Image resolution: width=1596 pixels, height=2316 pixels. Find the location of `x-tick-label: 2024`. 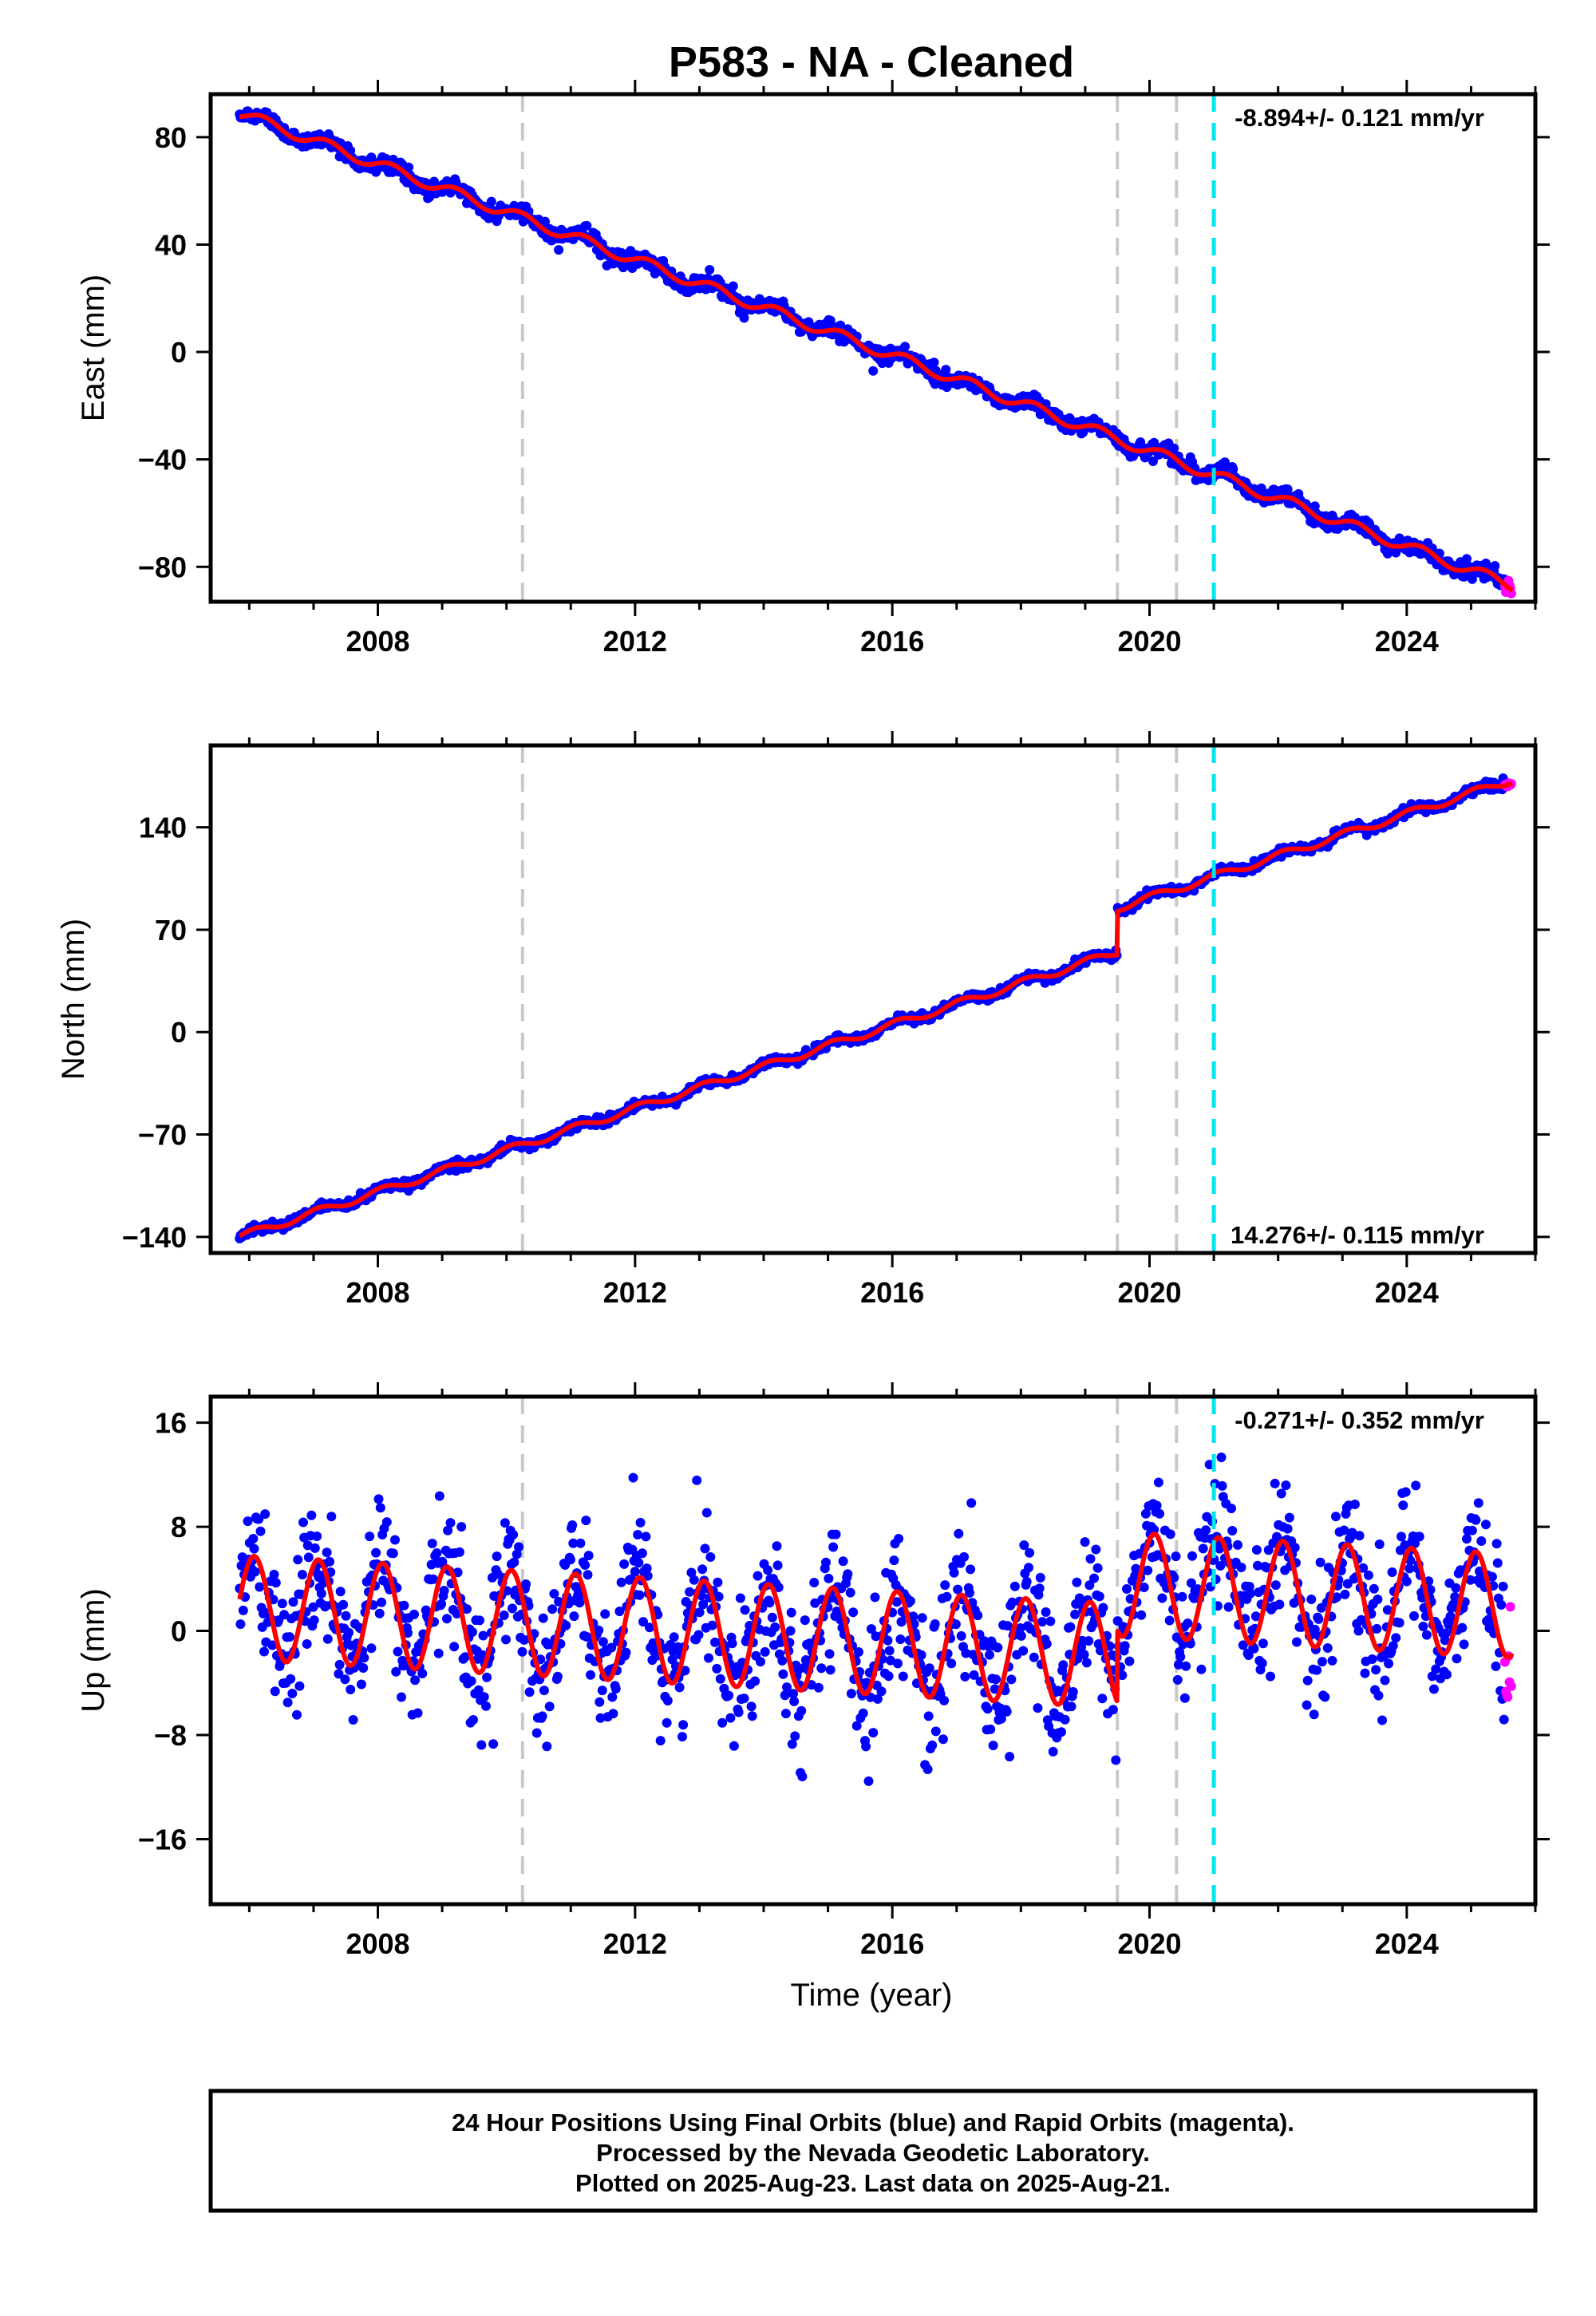

x-tick-label: 2024 is located at coordinates (1407, 641).